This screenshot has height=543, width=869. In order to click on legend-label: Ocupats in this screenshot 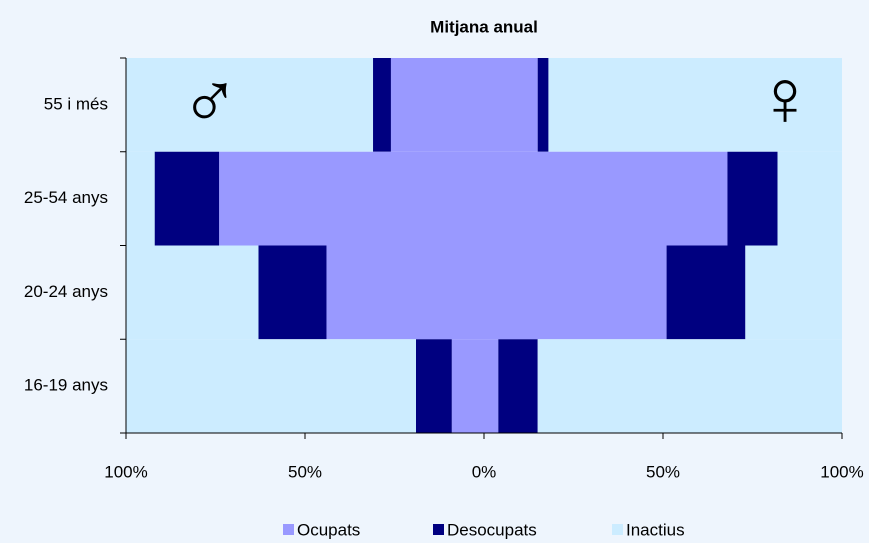, I will do `click(328, 529)`.